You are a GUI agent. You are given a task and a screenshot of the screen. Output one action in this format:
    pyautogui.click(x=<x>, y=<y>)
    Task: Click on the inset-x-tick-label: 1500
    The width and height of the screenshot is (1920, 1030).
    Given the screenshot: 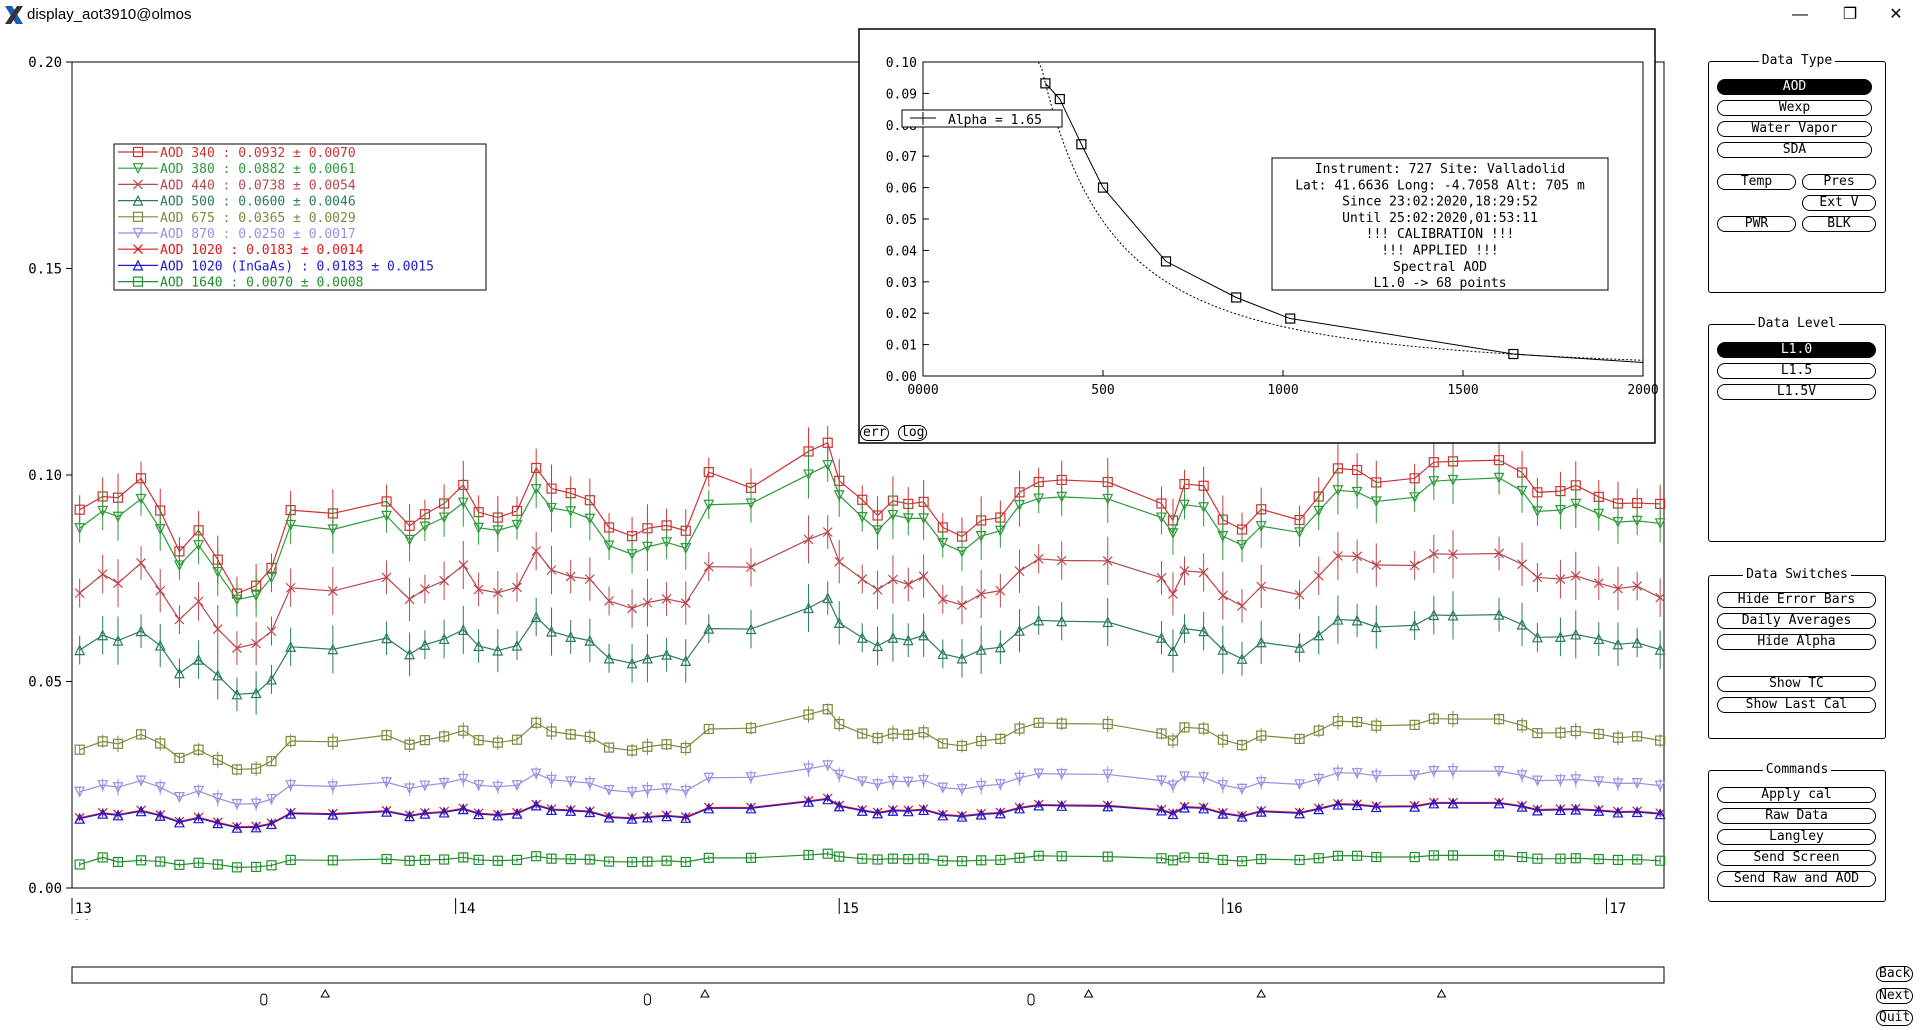 What is the action you would take?
    pyautogui.click(x=1462, y=390)
    